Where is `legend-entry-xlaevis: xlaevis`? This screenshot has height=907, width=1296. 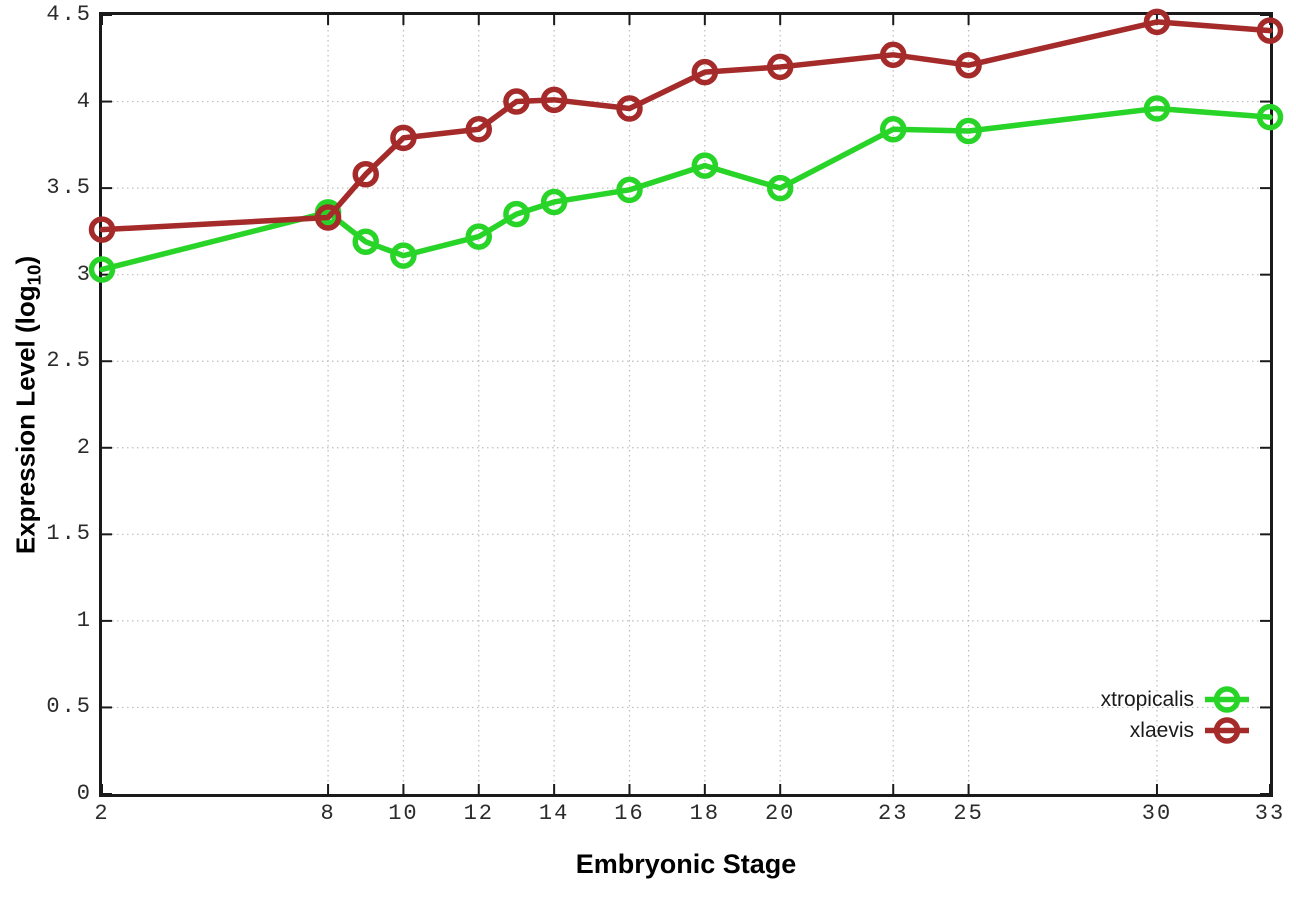
legend-entry-xlaevis: xlaevis is located at coordinates (1175, 730).